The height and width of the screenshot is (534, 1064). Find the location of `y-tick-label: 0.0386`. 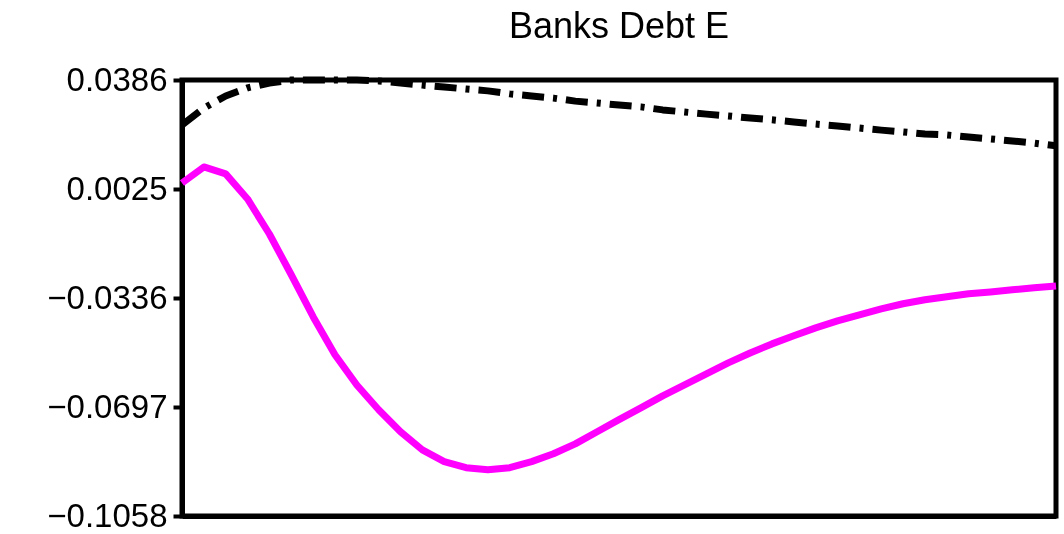

y-tick-label: 0.0386 is located at coordinates (117, 79).